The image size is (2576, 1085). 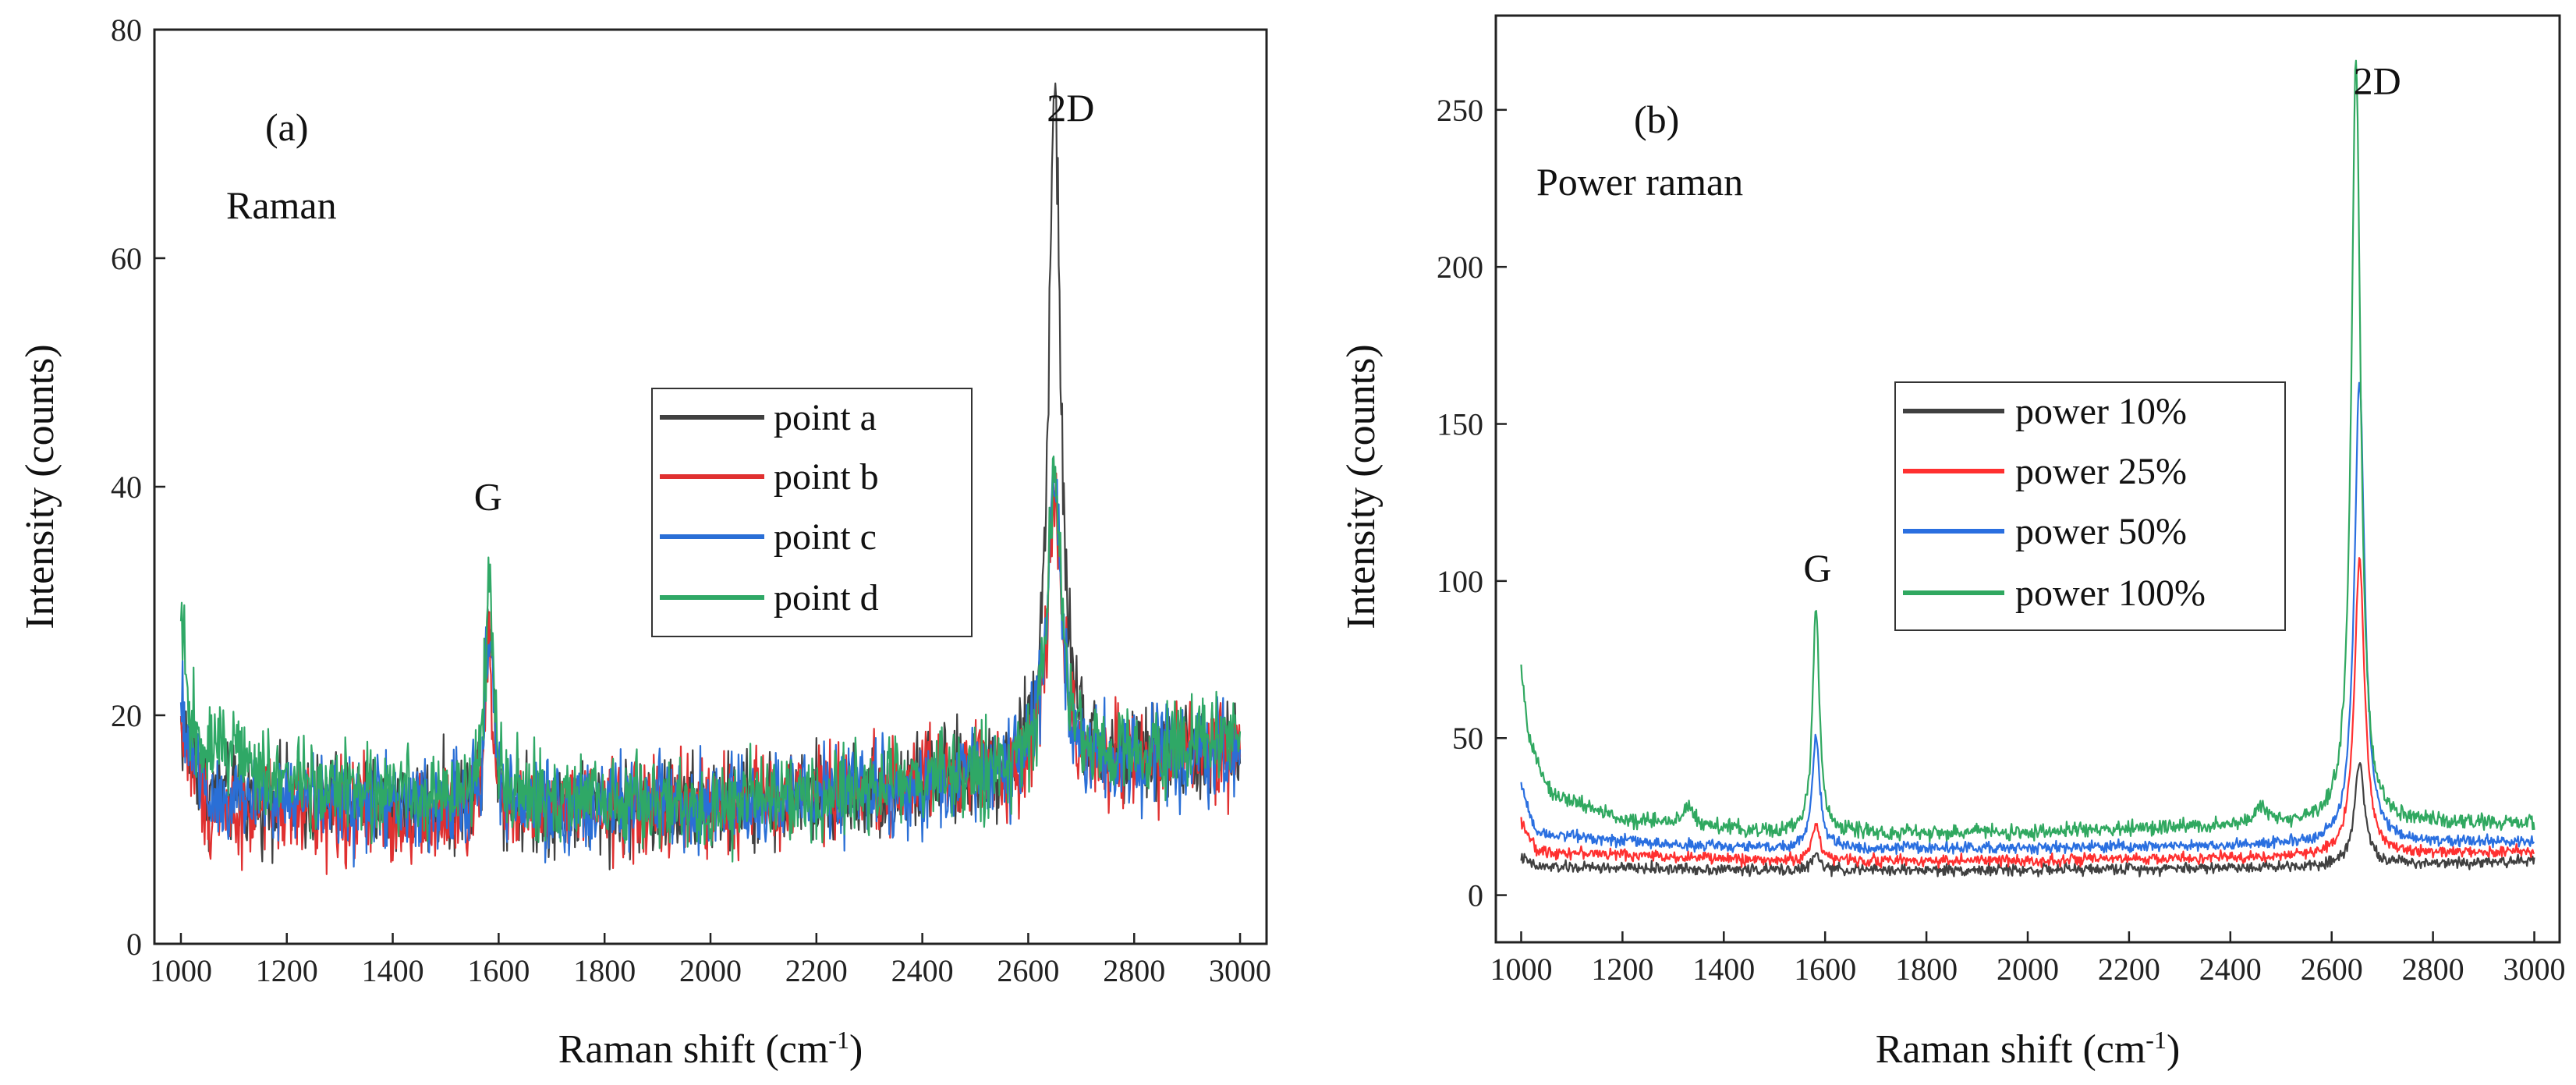 I want to click on panel-b-x-tick-label-2800: 2800, so click(x=2433, y=969).